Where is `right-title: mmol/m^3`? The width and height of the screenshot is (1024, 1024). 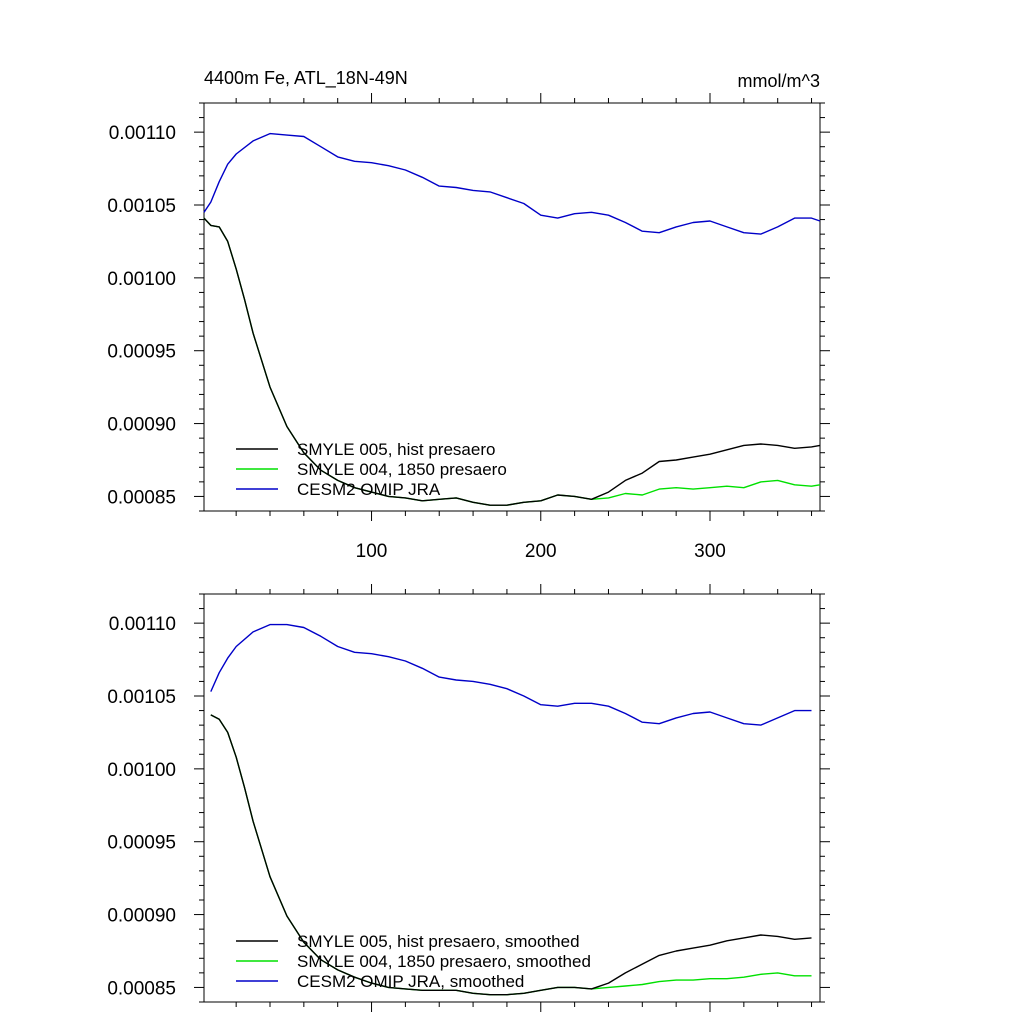
right-title: mmol/m^3 is located at coordinates (779, 81).